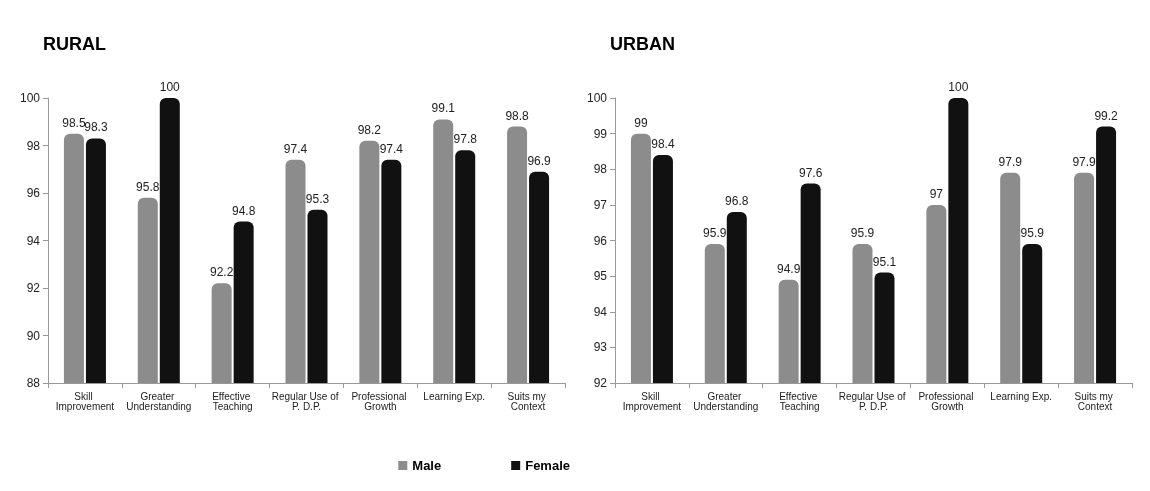 The image size is (1150, 491). Describe the element at coordinates (517, 115) in the screenshot. I see `data-label: 98.8` at that location.